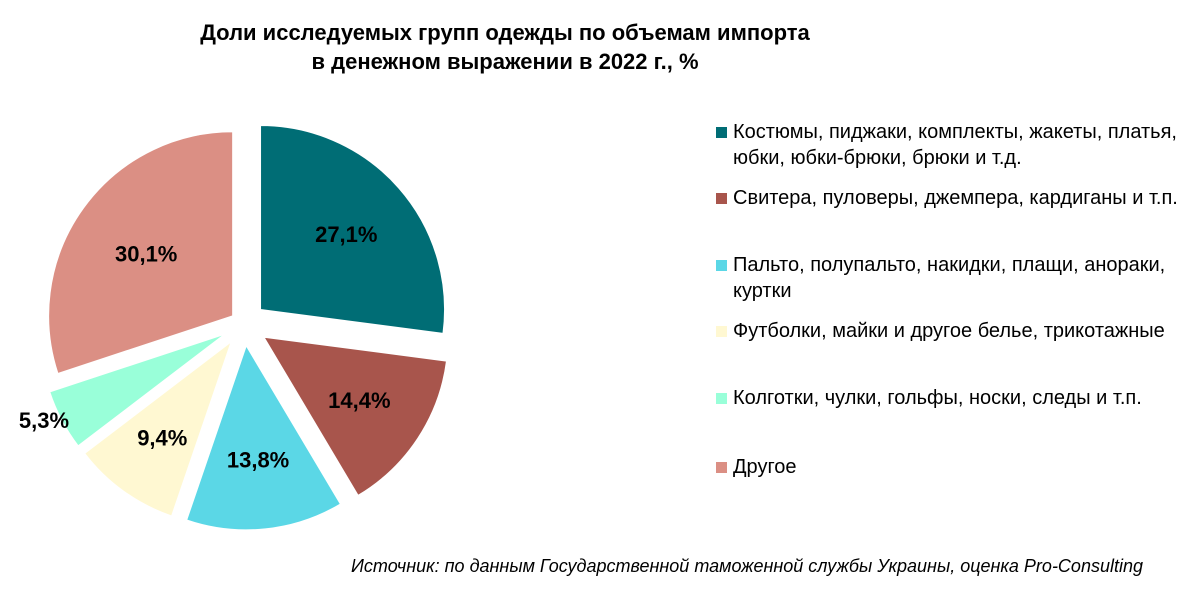  I want to click on data-label-5: 5,3%, so click(44, 420).